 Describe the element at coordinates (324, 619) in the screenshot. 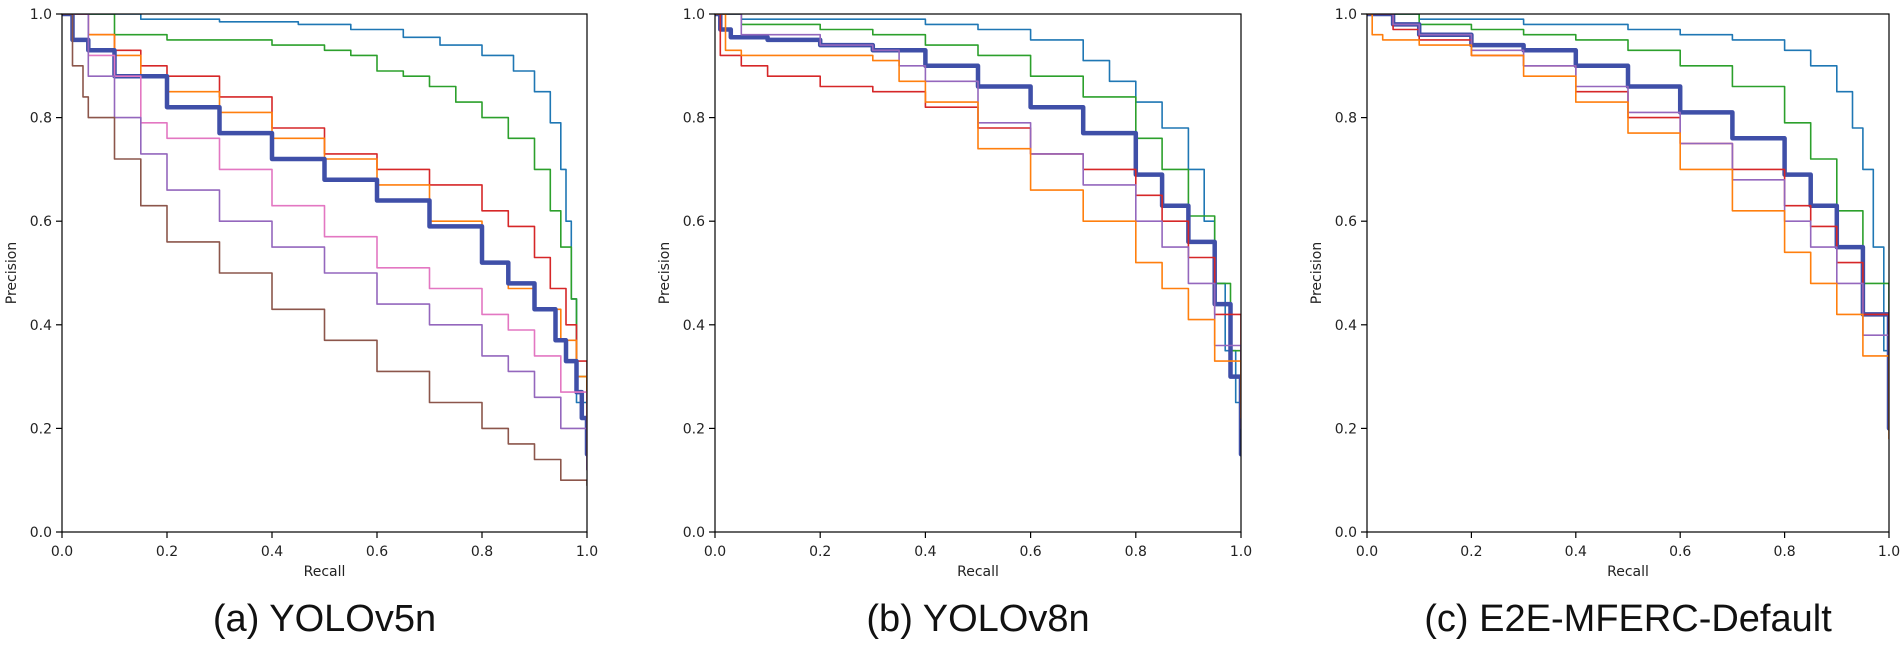

I see `subfigure-caption: (a) YOLOv5n` at that location.